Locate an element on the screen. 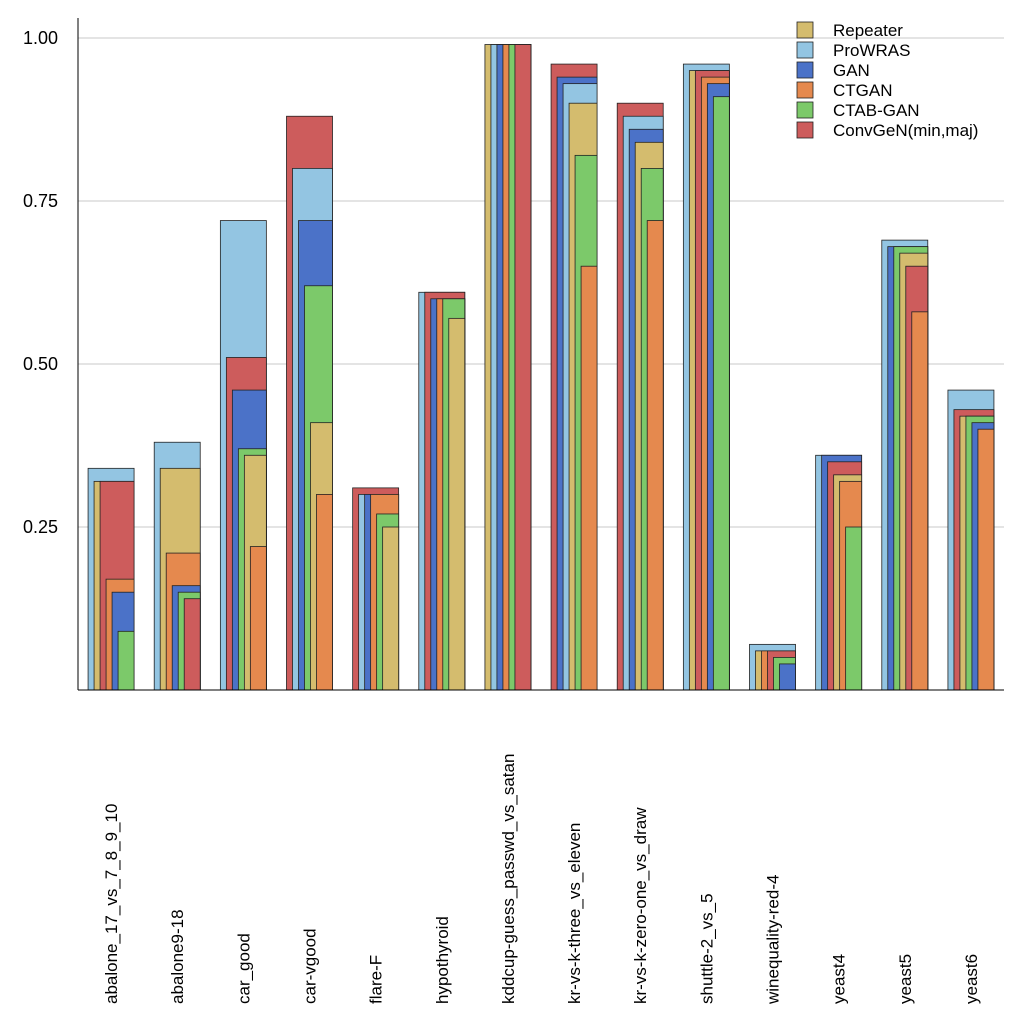 The image size is (1024, 1024). y-tick-label: 0.75 is located at coordinates (40, 201).